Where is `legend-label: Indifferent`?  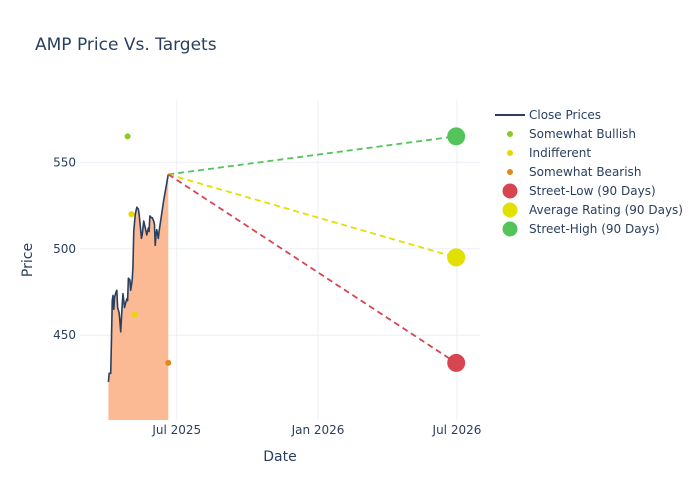
legend-label: Indifferent is located at coordinates (560, 153).